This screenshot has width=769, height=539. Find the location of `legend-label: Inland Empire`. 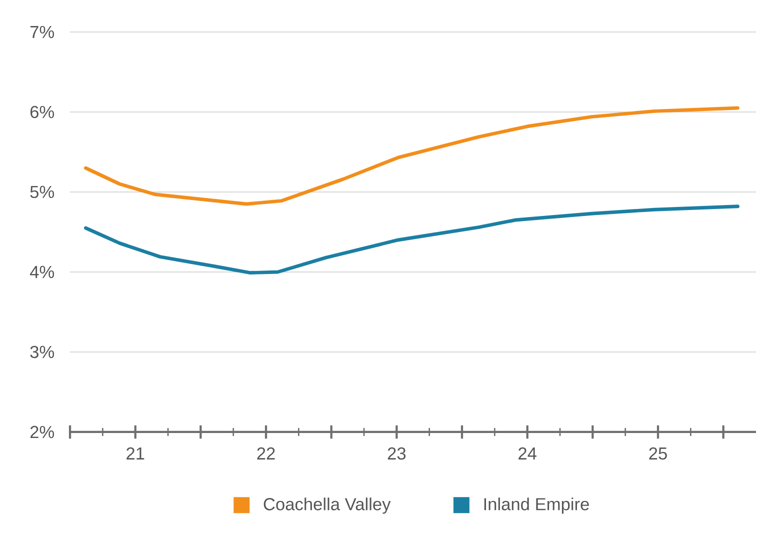

legend-label: Inland Empire is located at coordinates (536, 506).